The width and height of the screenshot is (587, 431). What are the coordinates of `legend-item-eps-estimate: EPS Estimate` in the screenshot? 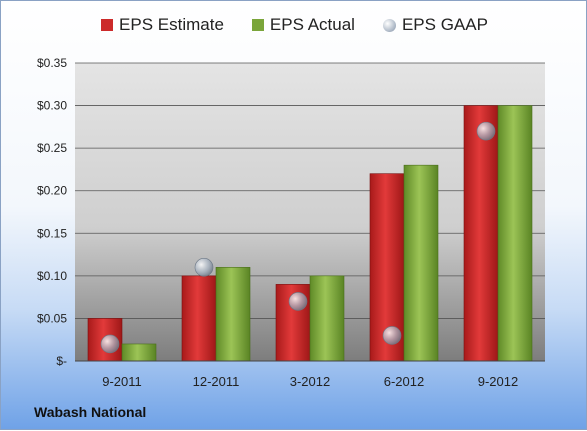 It's located at (162, 25).